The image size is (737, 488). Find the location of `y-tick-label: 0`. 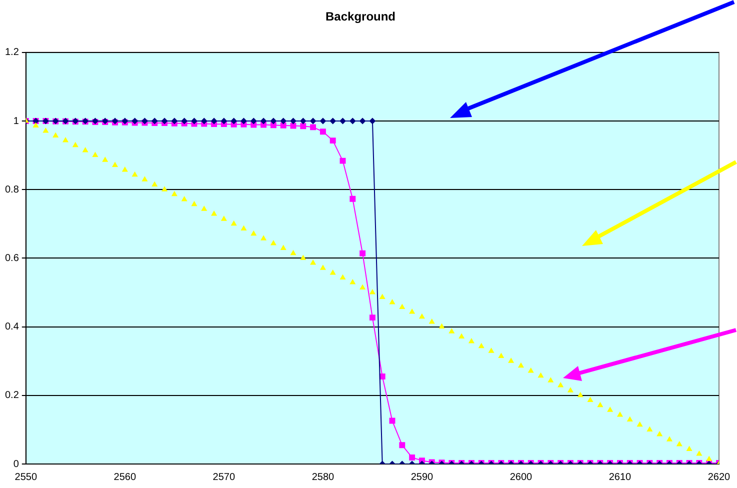

y-tick-label: 0 is located at coordinates (16, 464).